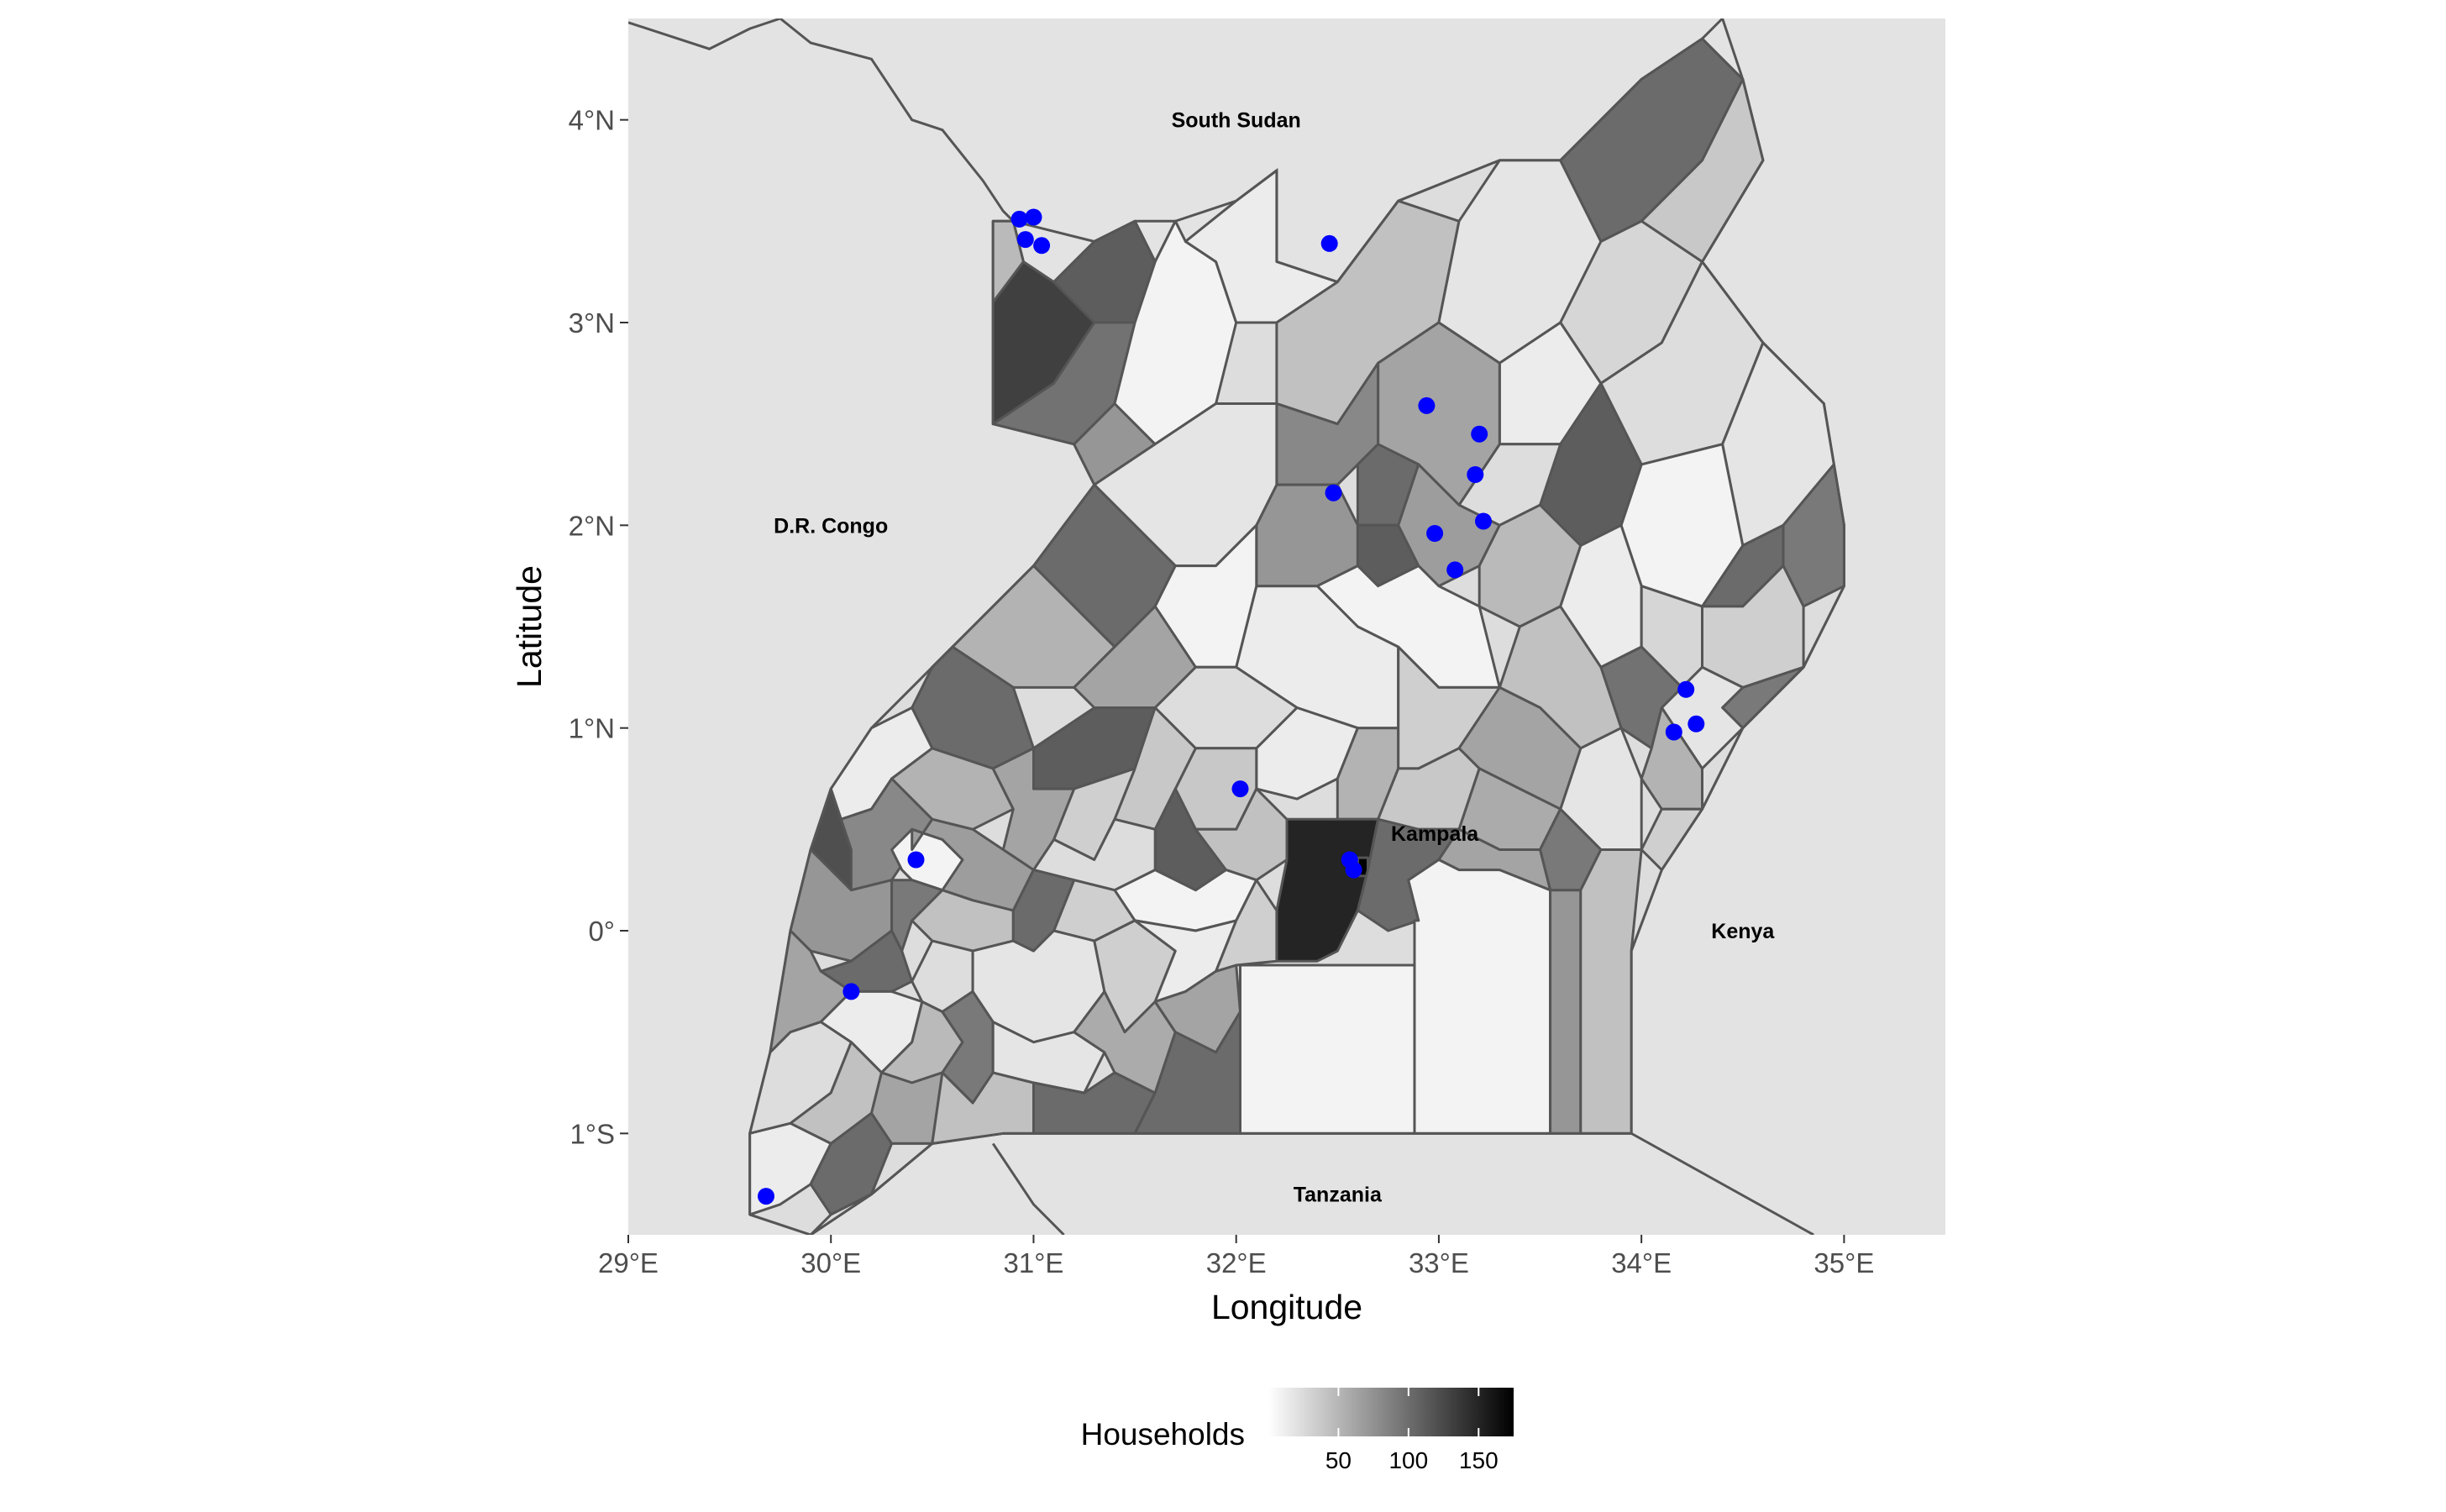 This screenshot has width=2446, height=1512. I want to click on x-tick-label: 29°E, so click(628, 1262).